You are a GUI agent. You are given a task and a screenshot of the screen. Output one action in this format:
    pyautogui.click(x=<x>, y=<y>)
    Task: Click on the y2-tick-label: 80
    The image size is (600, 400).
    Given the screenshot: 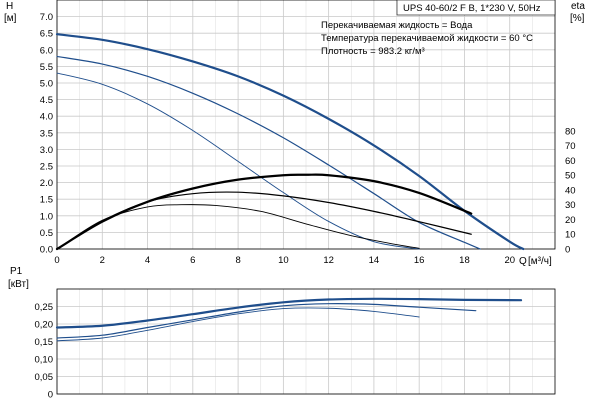 What is the action you would take?
    pyautogui.click(x=570, y=131)
    